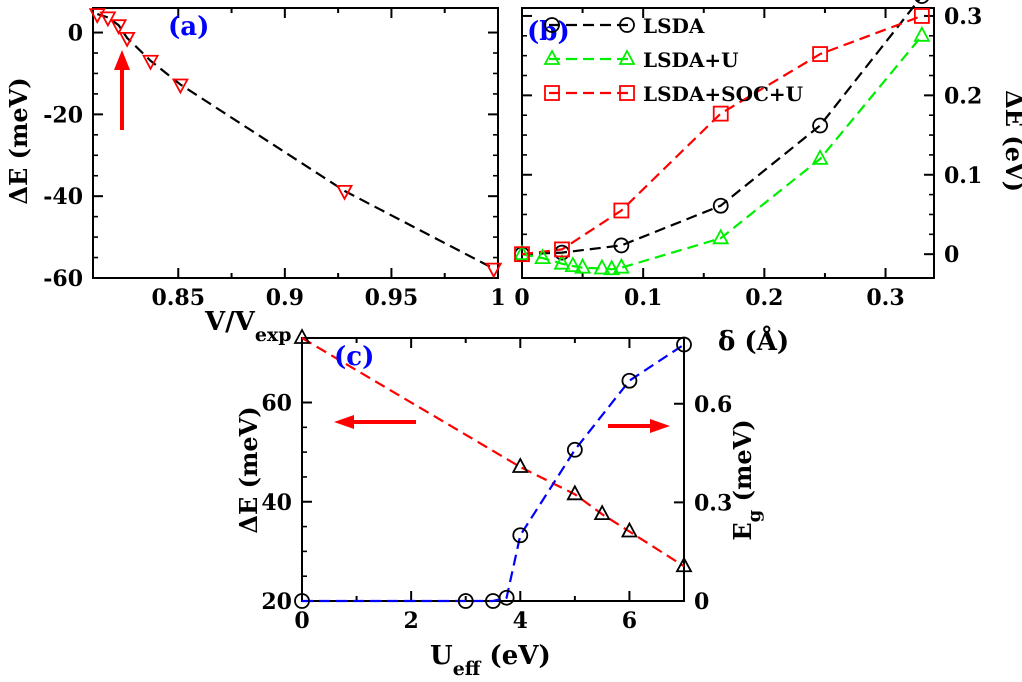 This screenshot has height=682, width=1022. What do you see at coordinates (963, 17) in the screenshot?
I see `panel-b-ytick-label: 0.3` at bounding box center [963, 17].